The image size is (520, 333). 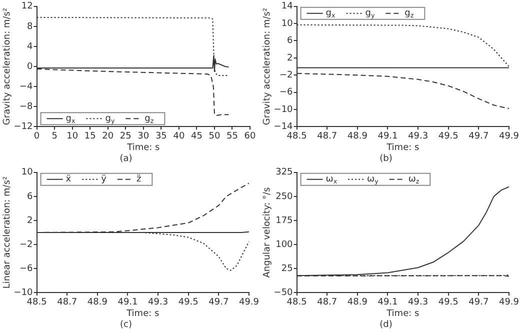 I want to click on y-tick-label: −4, so click(x=27, y=87).